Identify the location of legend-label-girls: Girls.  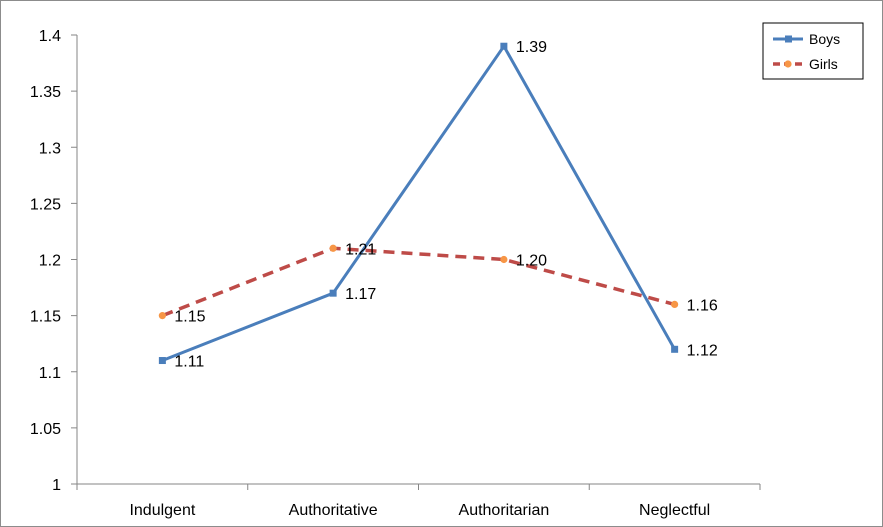
(823, 64).